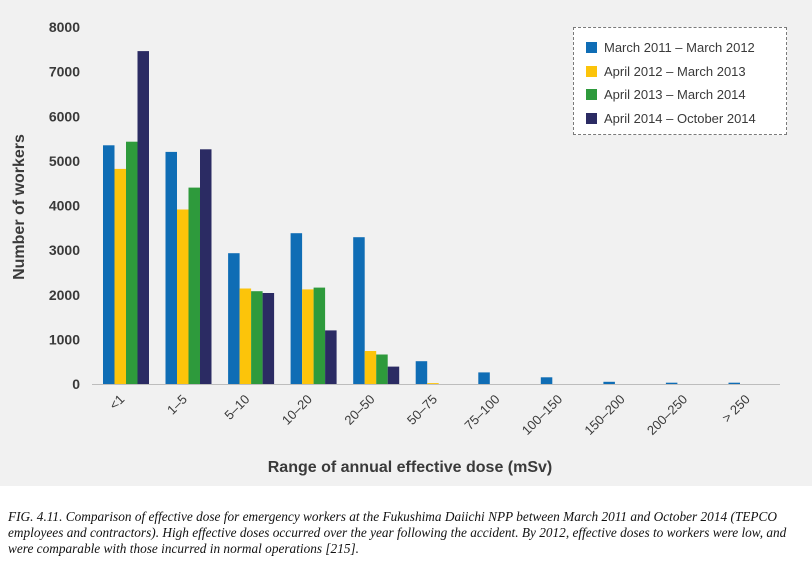  I want to click on y-tick-label: 3000, so click(64, 250).